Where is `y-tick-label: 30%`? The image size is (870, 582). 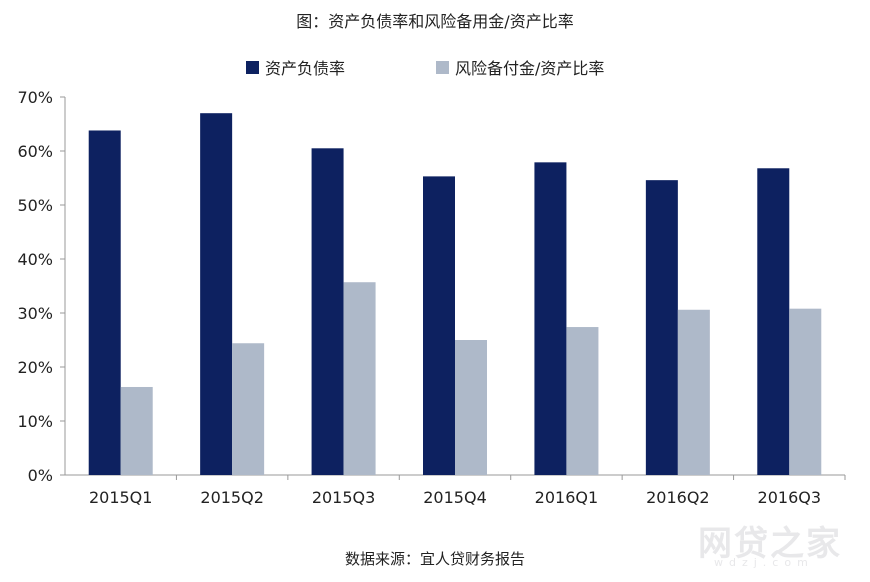 y-tick-label: 30% is located at coordinates (35, 313).